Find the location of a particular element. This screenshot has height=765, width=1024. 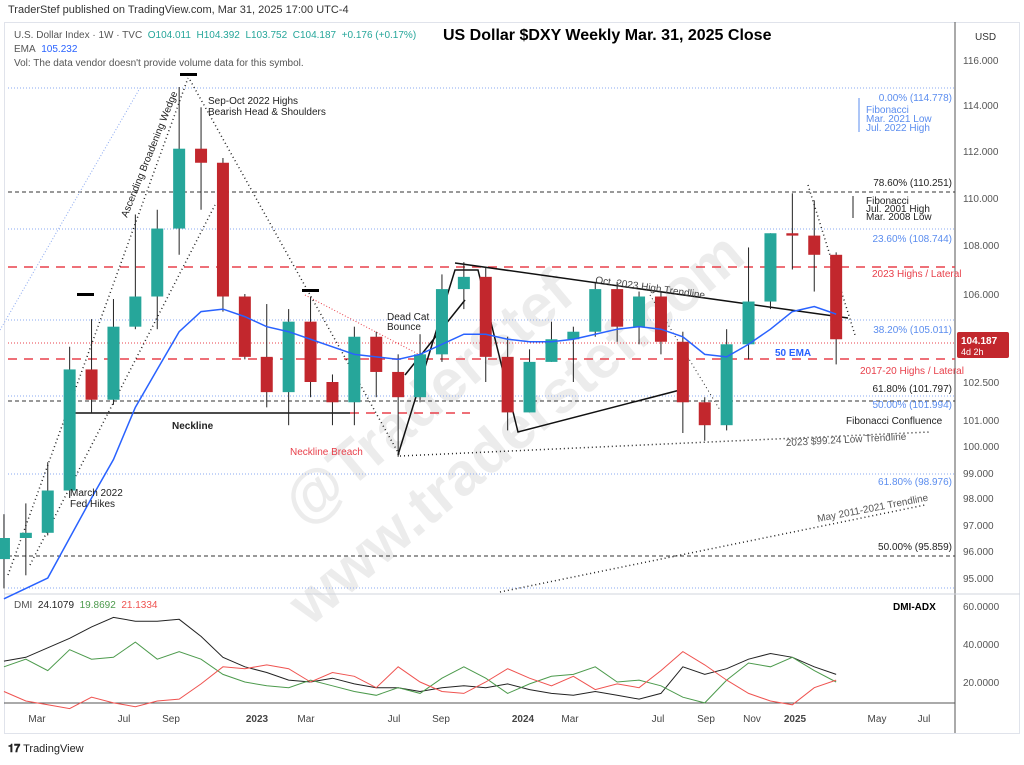

price-tag: 104.187 4d 2h is located at coordinates (983, 345).